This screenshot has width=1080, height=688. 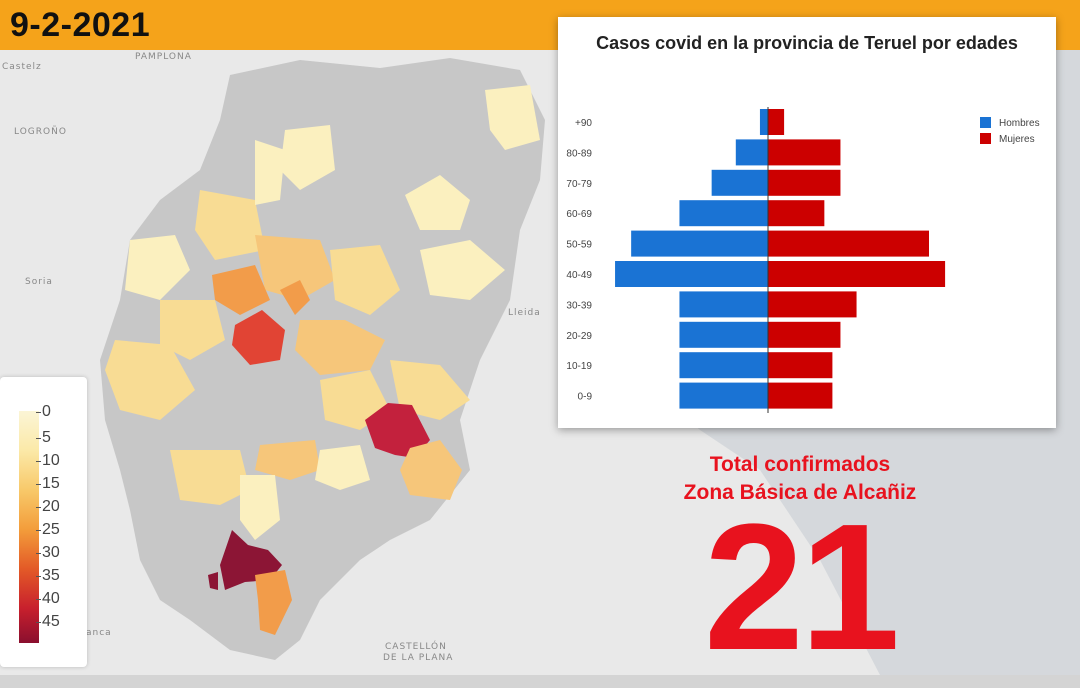 What do you see at coordinates (48, 621) in the screenshot?
I see `legend-tick: 45` at bounding box center [48, 621].